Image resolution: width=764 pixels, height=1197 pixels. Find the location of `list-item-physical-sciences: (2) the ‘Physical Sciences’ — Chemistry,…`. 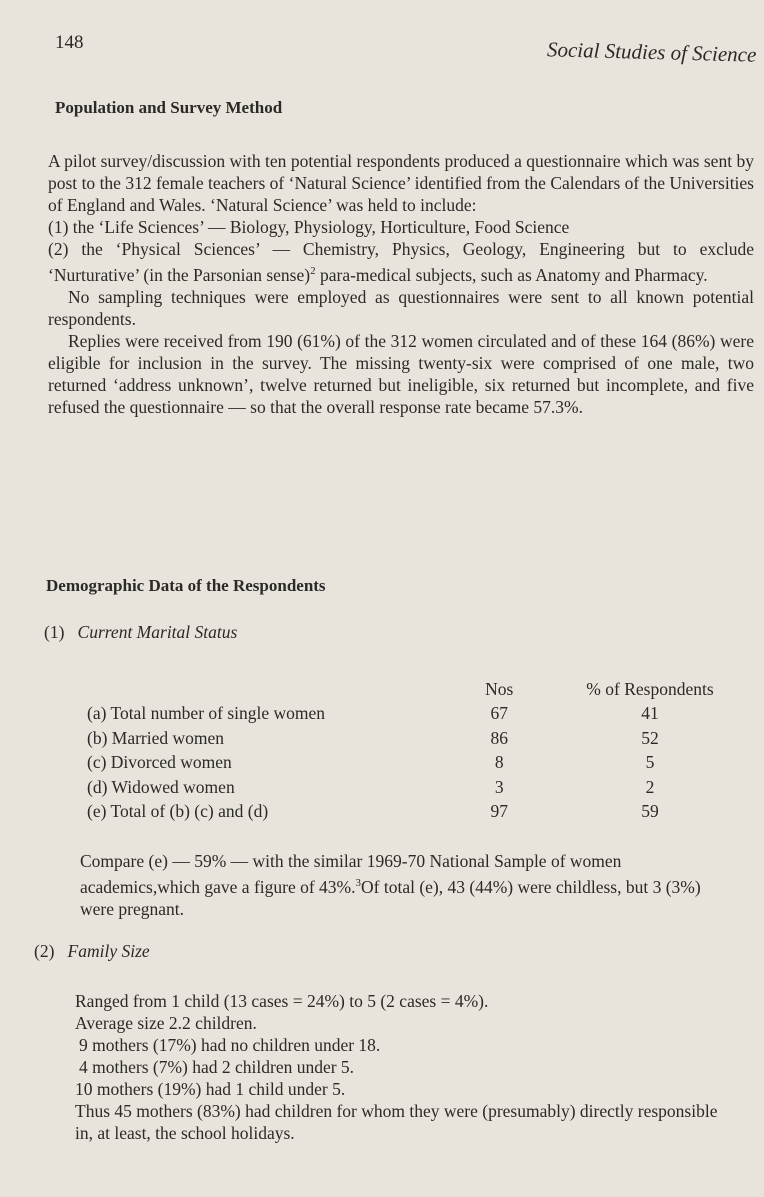

list-item-physical-sciences: (2) the ‘Physical Sciences’ — Chemistry,… is located at coordinates (401, 262).